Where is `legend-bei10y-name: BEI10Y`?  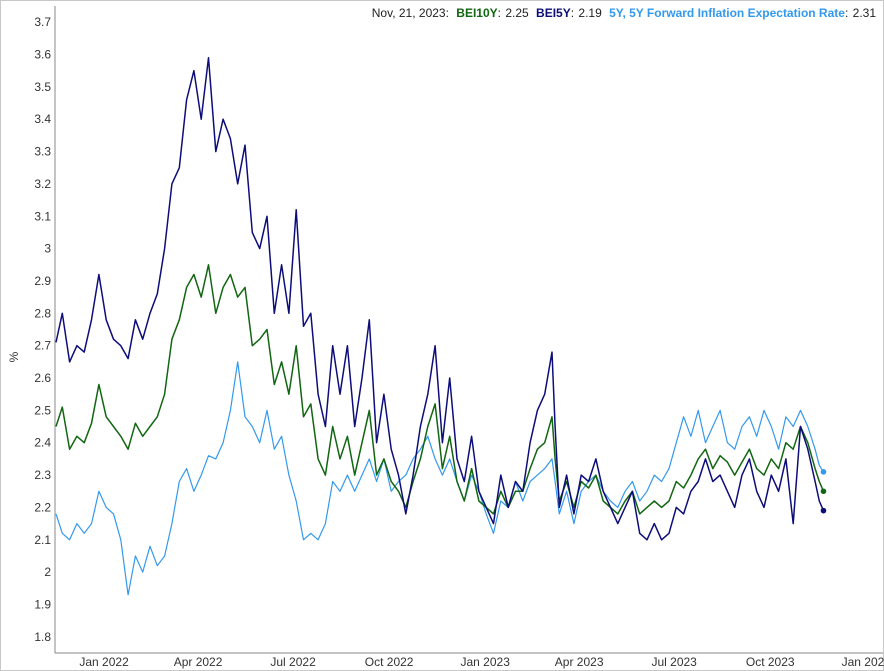
legend-bei10y-name: BEI10Y is located at coordinates (476, 13).